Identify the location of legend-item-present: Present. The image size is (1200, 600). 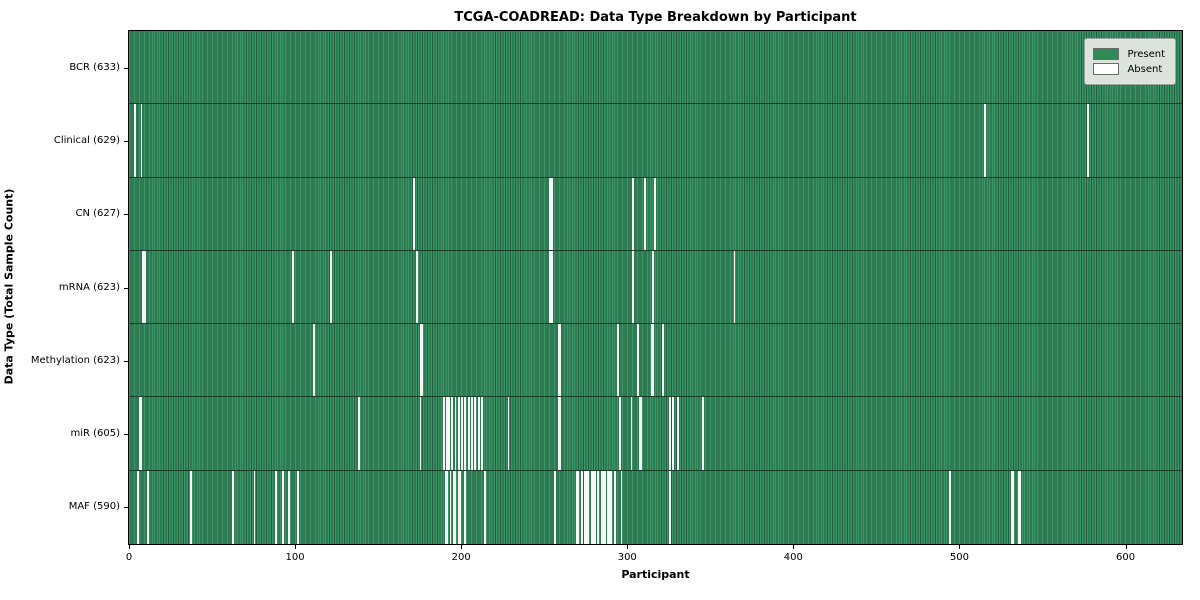
(1129, 54).